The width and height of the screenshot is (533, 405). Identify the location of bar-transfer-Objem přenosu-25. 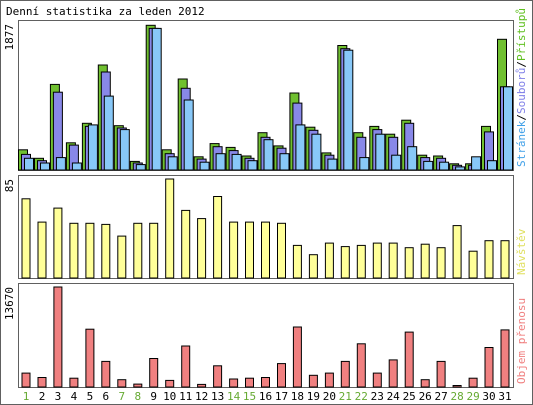
(409, 359).